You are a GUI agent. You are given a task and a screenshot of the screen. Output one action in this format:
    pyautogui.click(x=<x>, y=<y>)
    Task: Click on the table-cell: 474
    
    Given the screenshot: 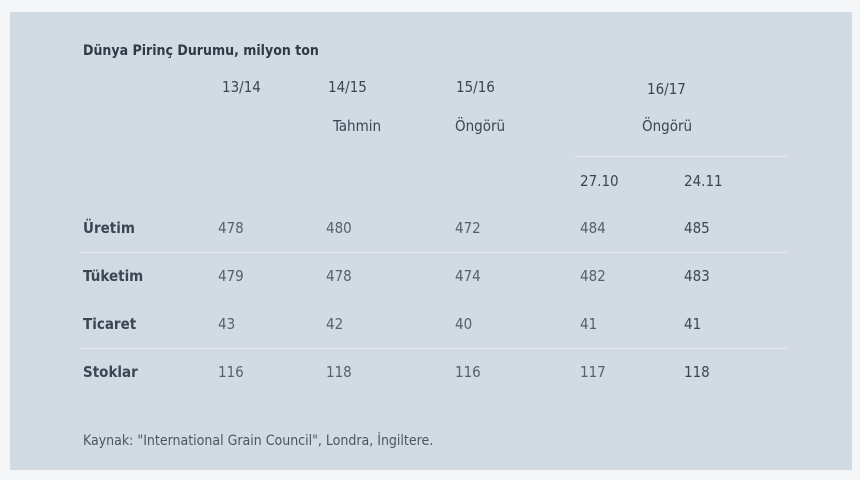 What is the action you would take?
    pyautogui.click(x=468, y=276)
    